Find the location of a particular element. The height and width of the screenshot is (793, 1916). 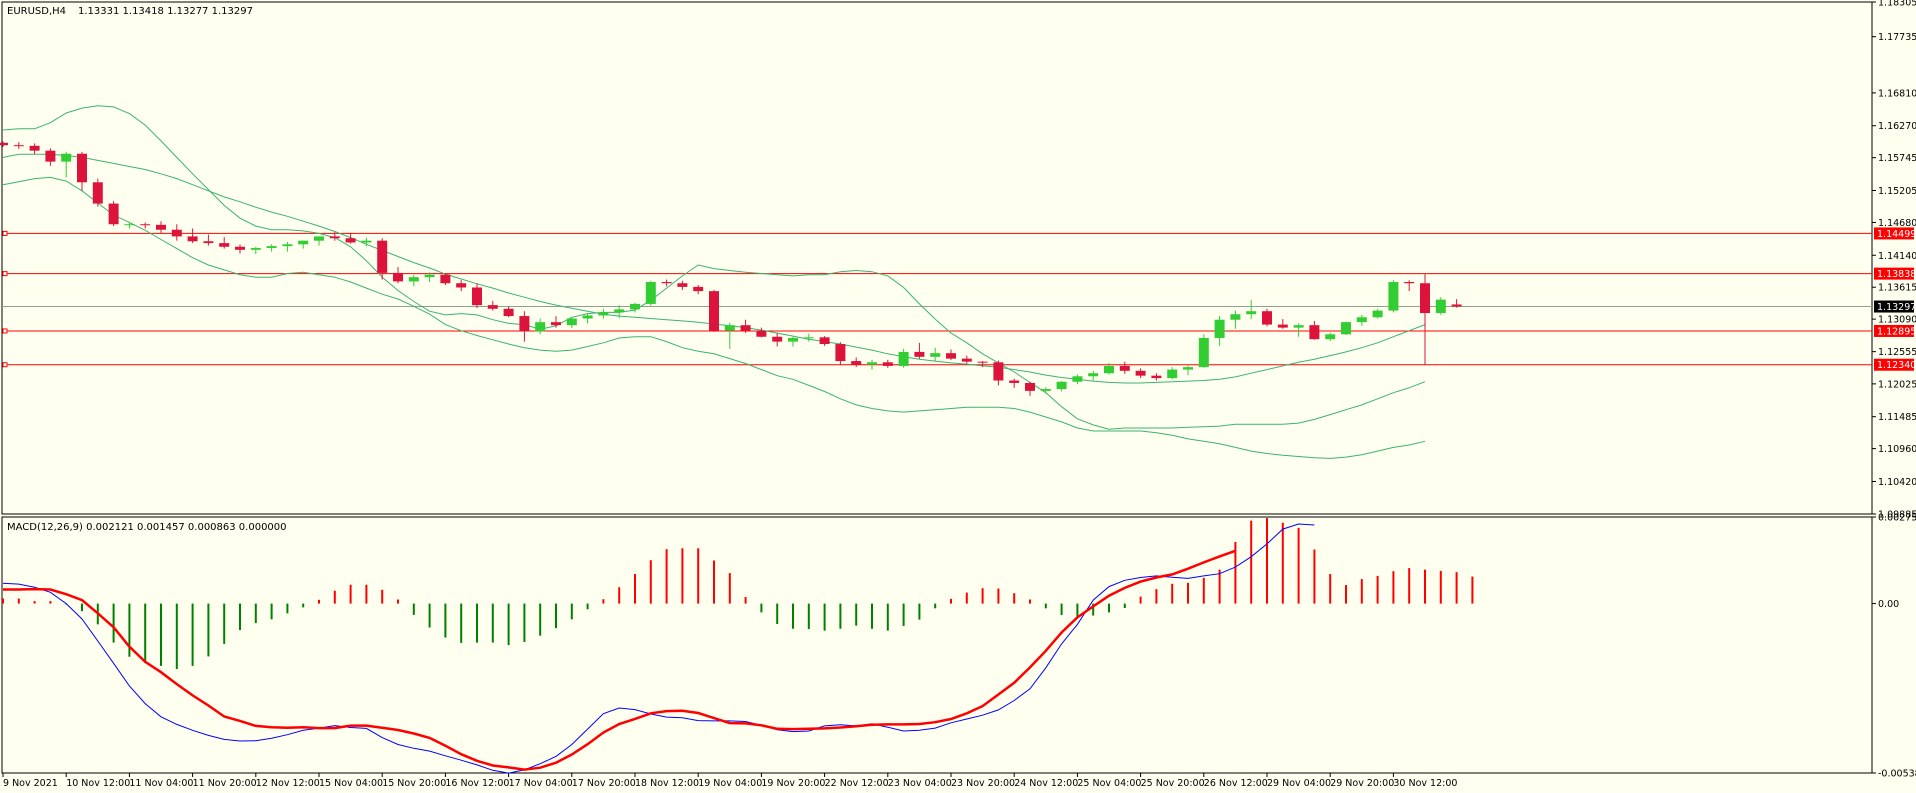

price-tick-label: 1.13090 is located at coordinates (1897, 320).